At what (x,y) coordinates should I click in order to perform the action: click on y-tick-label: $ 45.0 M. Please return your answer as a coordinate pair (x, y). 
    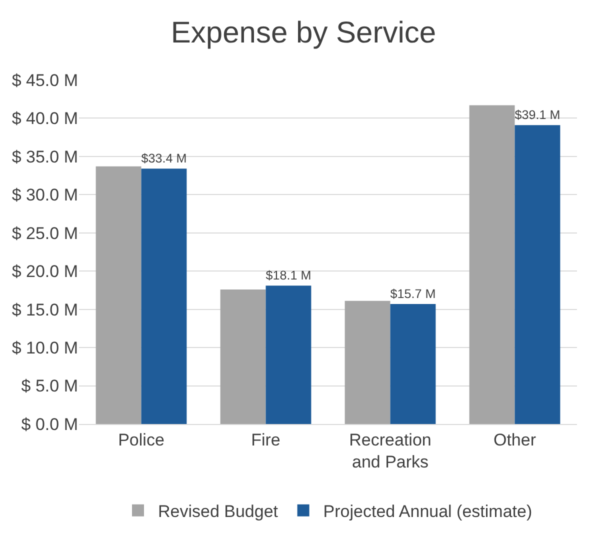
    Looking at the image, I should click on (45, 80).